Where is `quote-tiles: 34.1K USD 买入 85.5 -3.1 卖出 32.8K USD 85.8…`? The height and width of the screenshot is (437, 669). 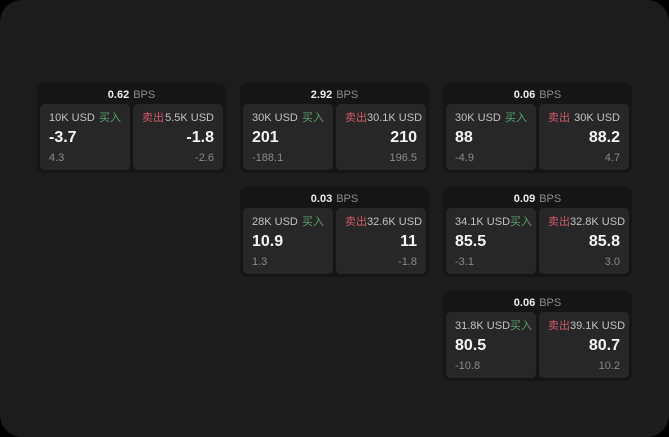 quote-tiles: 34.1K USD 买入 85.5 -3.1 卖出 32.8K USD 85.8… is located at coordinates (537, 241).